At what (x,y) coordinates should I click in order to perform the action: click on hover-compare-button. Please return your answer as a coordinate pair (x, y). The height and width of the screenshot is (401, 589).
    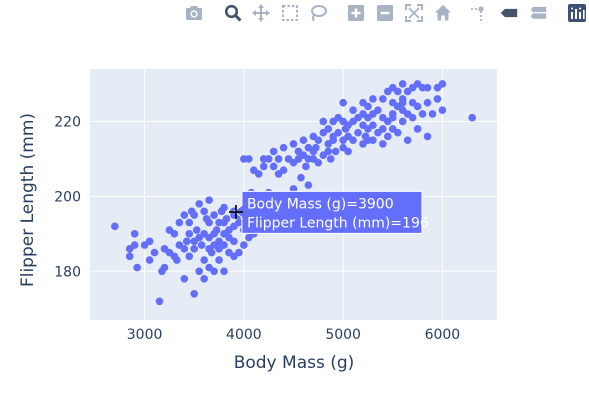
    Looking at the image, I should click on (538, 13).